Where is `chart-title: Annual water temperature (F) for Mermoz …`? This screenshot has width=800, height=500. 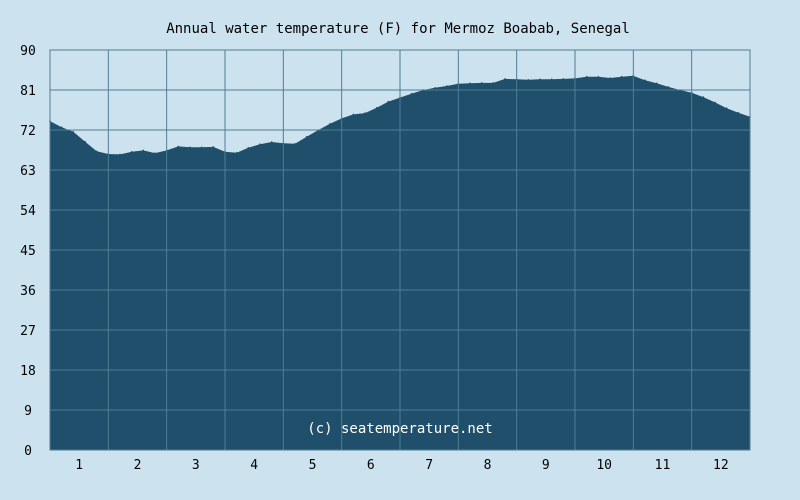
chart-title: Annual water temperature (F) for Mermoz … is located at coordinates (398, 29).